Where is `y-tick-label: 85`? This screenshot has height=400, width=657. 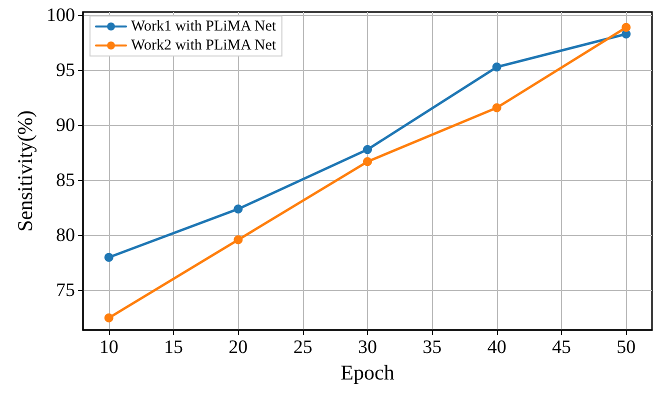 y-tick-label: 85 is located at coordinates (65, 180).